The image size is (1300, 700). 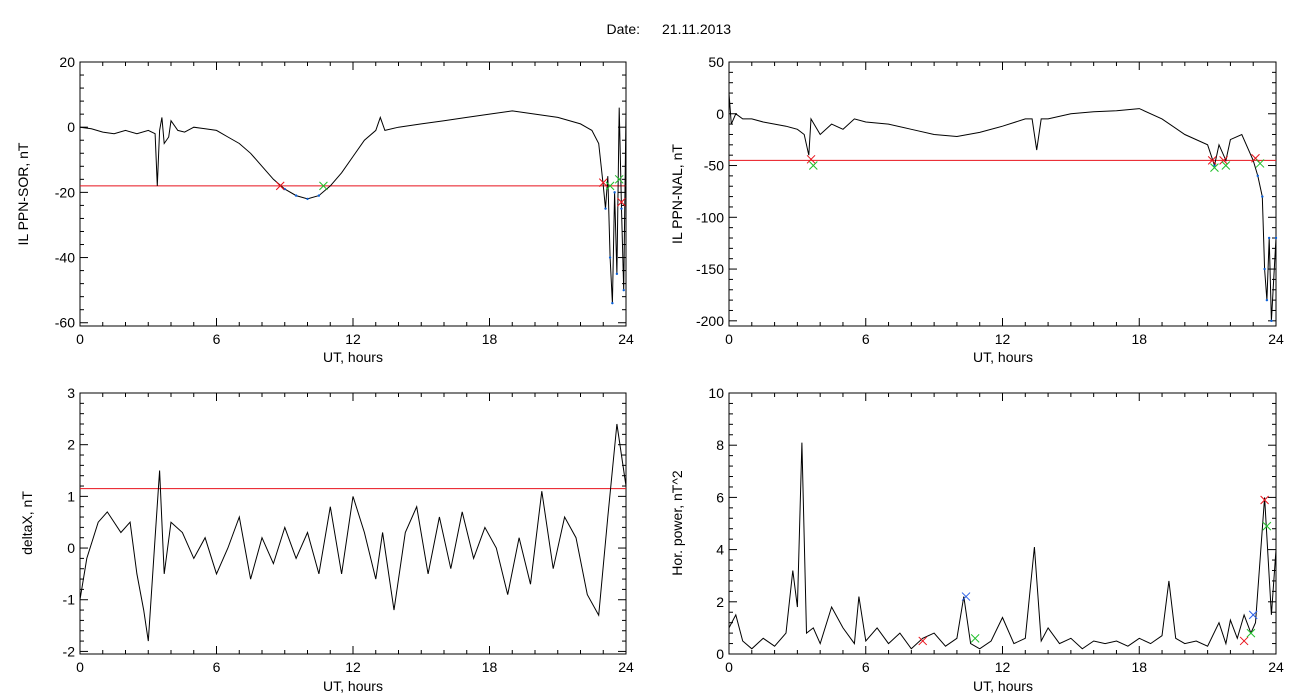 I want to click on panel-nal-xlabel: UT, hours, so click(x=1003, y=357).